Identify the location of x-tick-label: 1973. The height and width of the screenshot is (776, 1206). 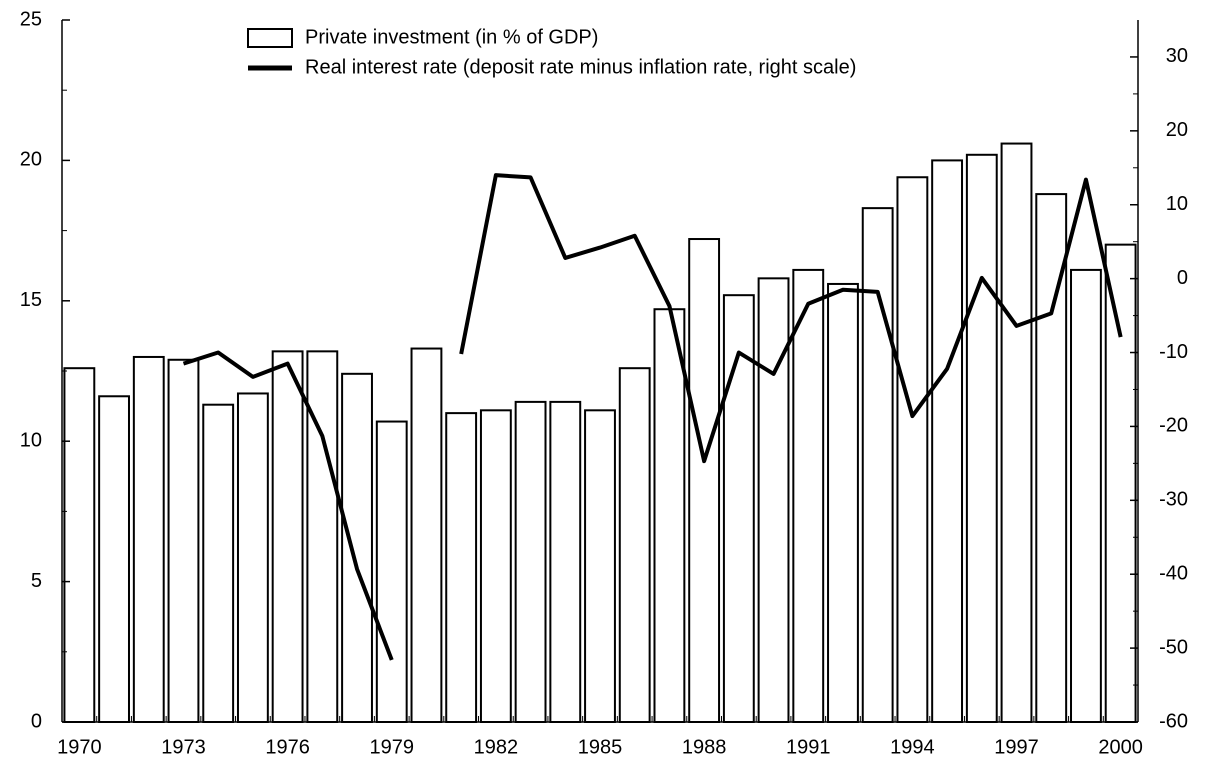
(183, 747).